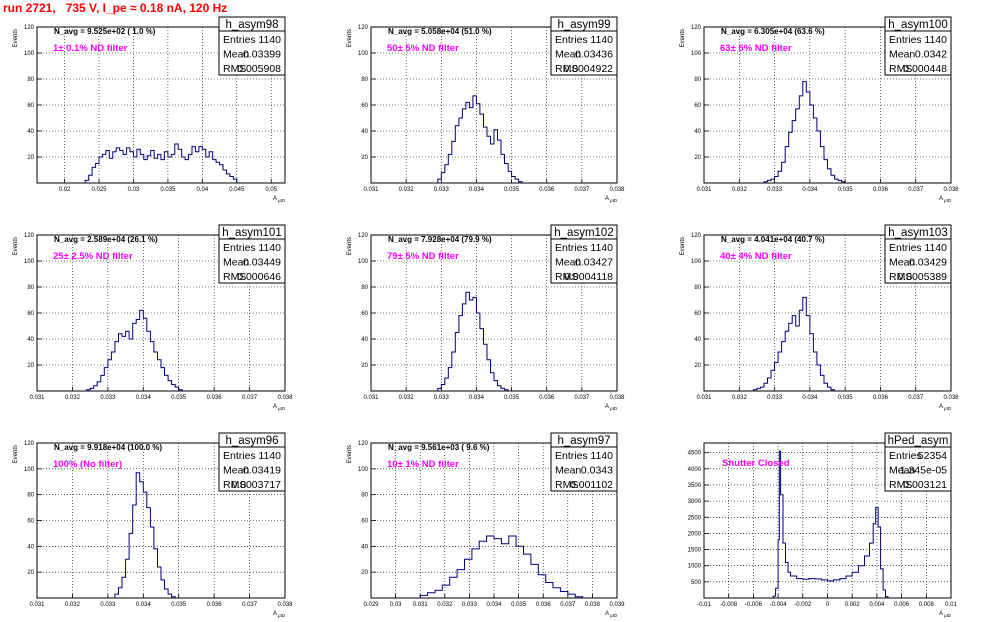  Describe the element at coordinates (259, 69) in the screenshot. I see `stats-value: 0.005908` at that location.